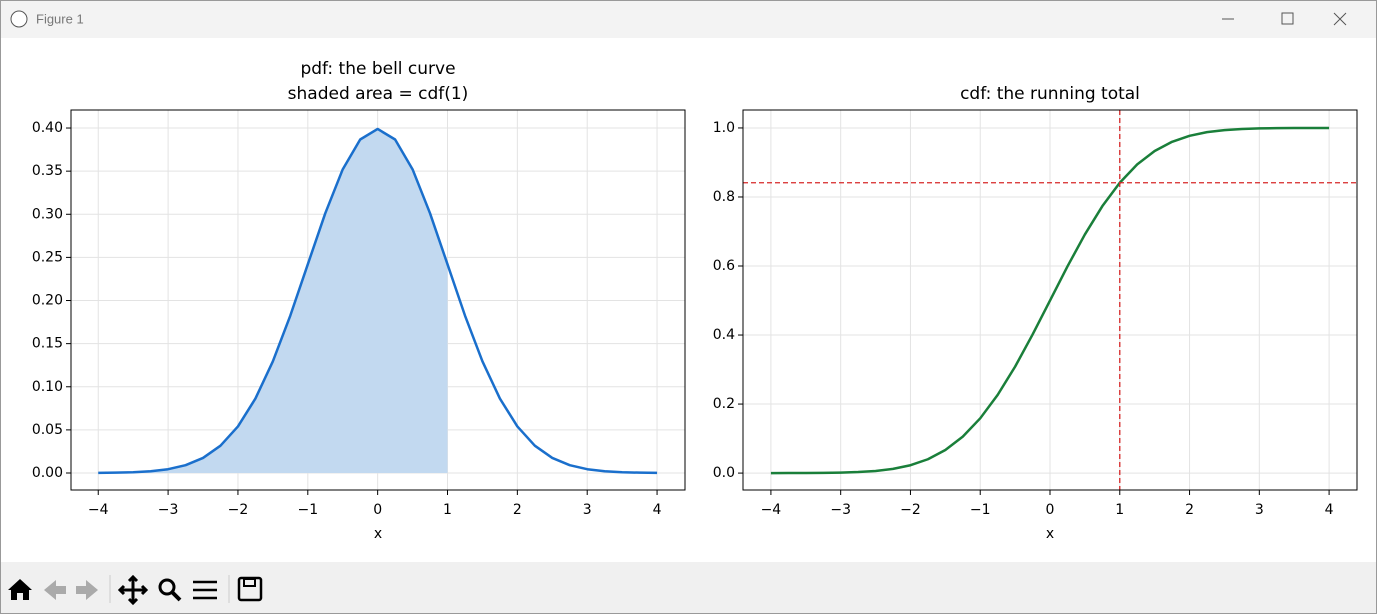 The width and height of the screenshot is (1377, 614). I want to click on pan-button, so click(133, 590).